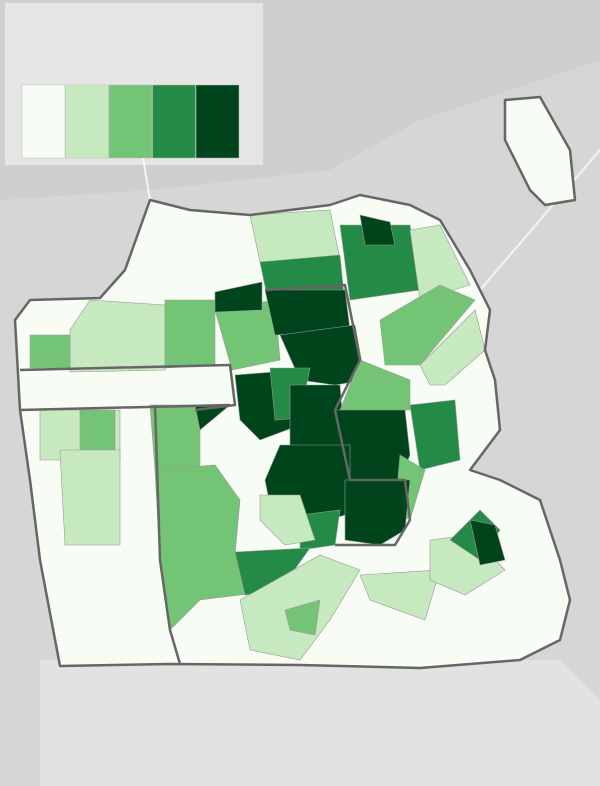 The image size is (600, 786). I want to click on bridge, so click(539, 220).